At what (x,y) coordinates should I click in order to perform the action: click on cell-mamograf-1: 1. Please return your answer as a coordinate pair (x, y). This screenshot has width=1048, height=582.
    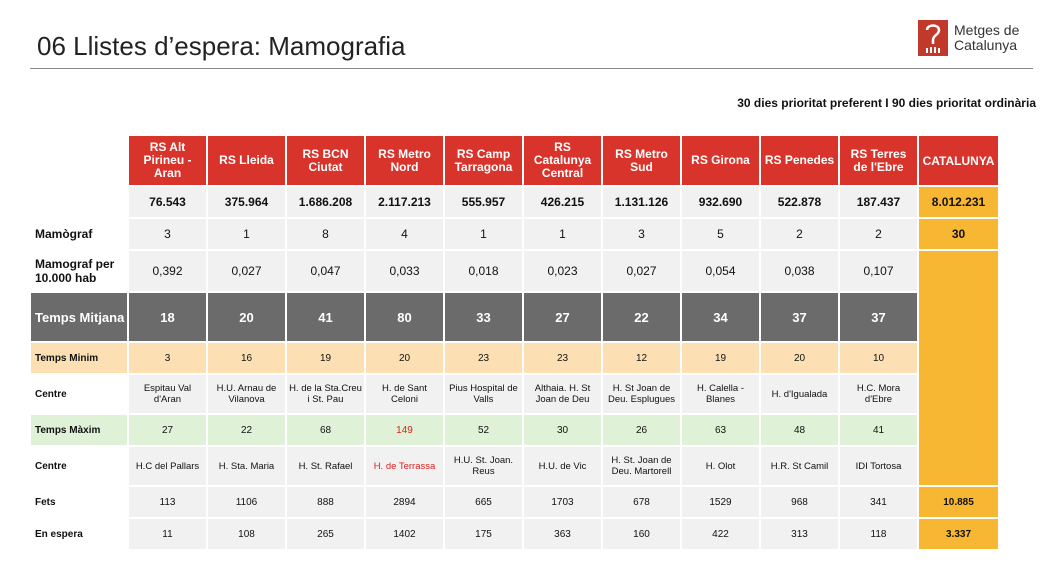
    Looking at the image, I should click on (246, 234).